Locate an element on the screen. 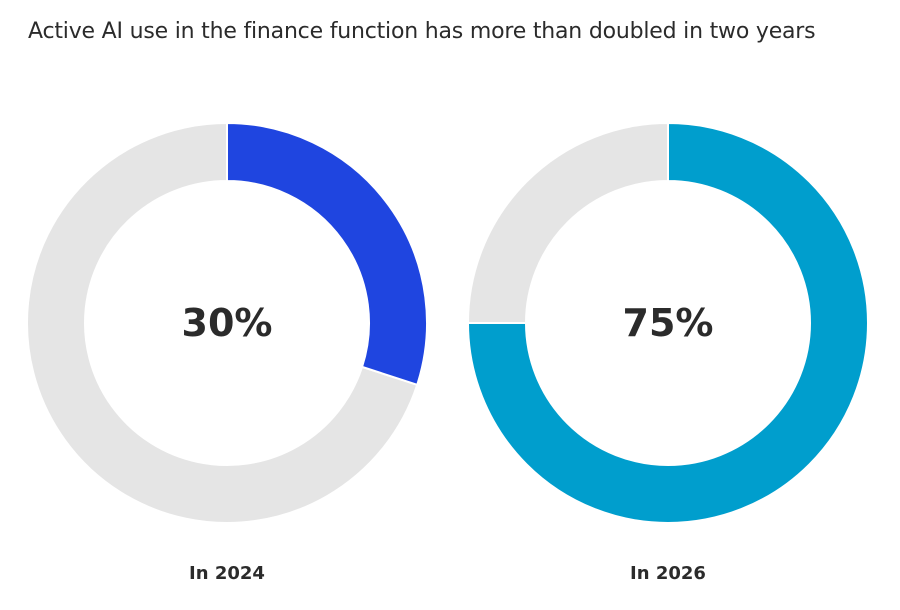  donut-caption-2026: In 2026 is located at coordinates (668, 573).